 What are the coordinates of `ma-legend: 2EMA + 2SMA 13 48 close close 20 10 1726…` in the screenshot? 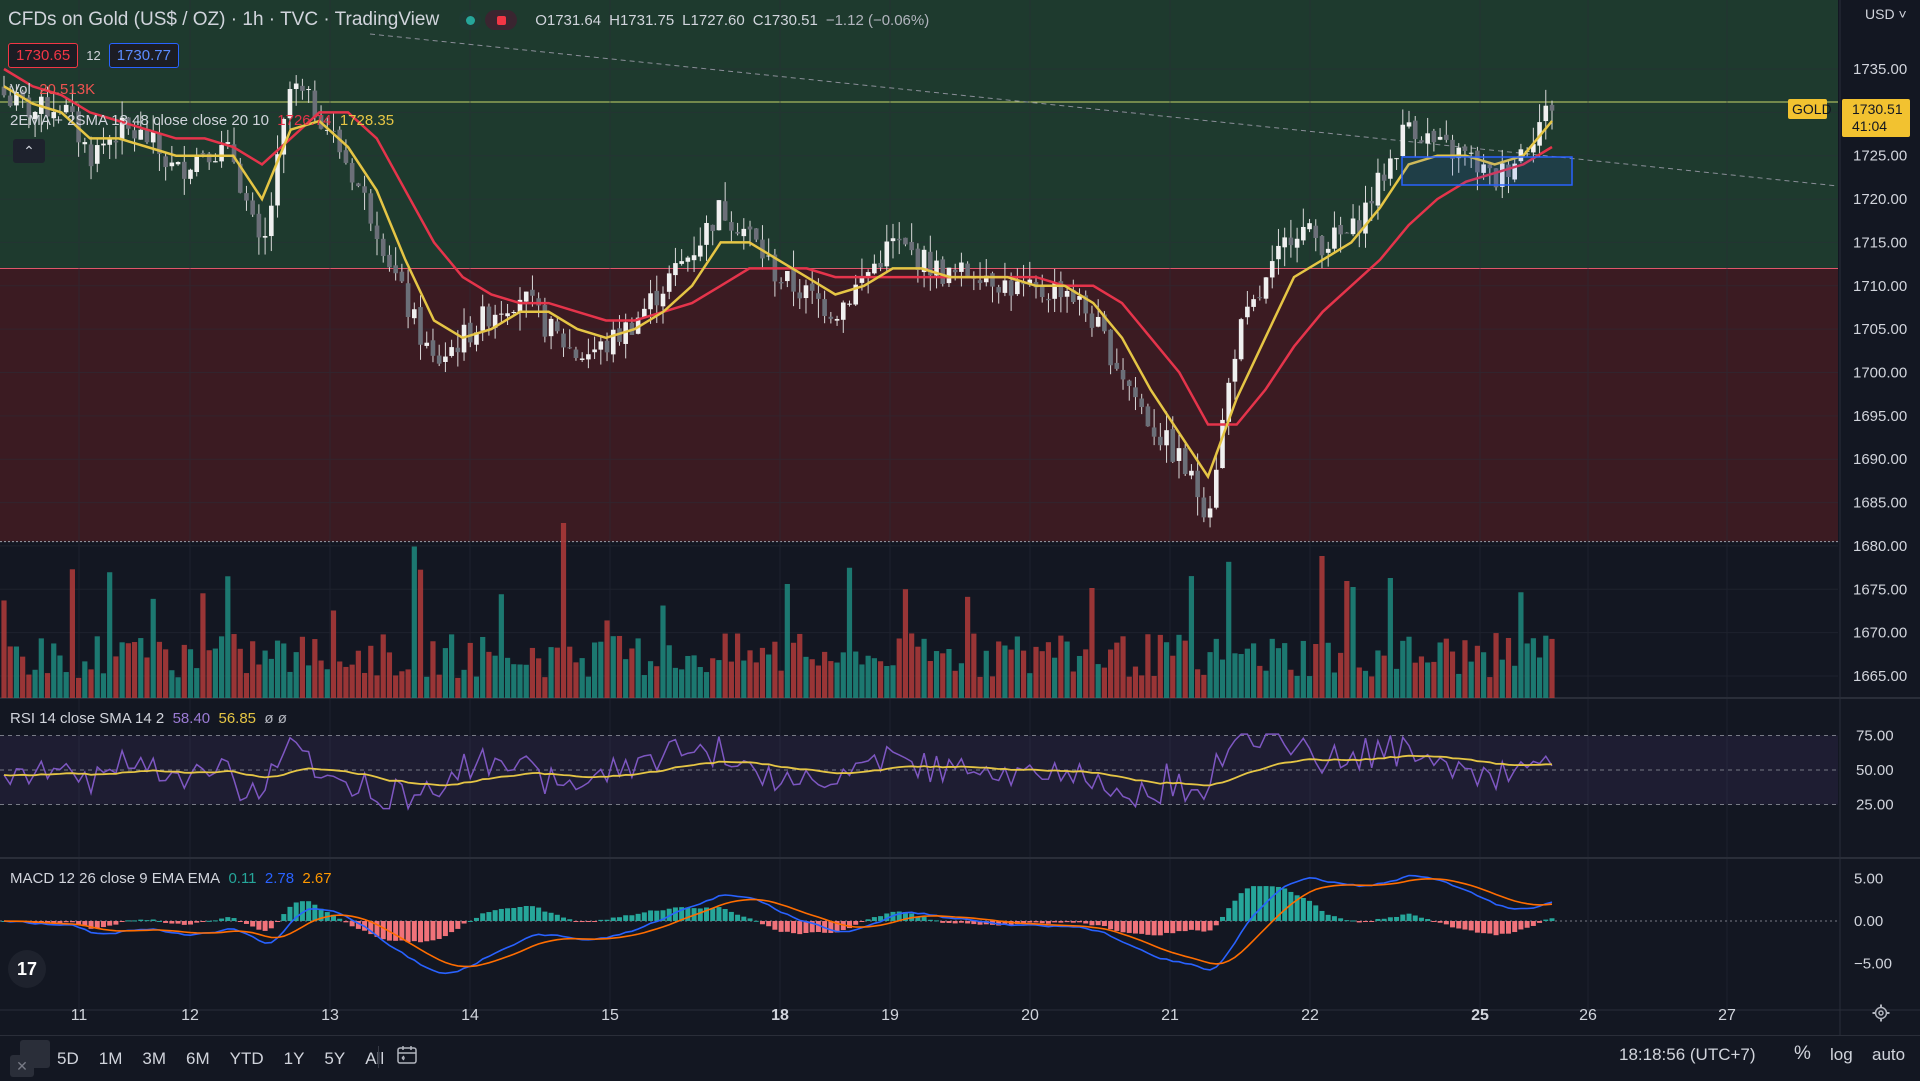 It's located at (202, 120).